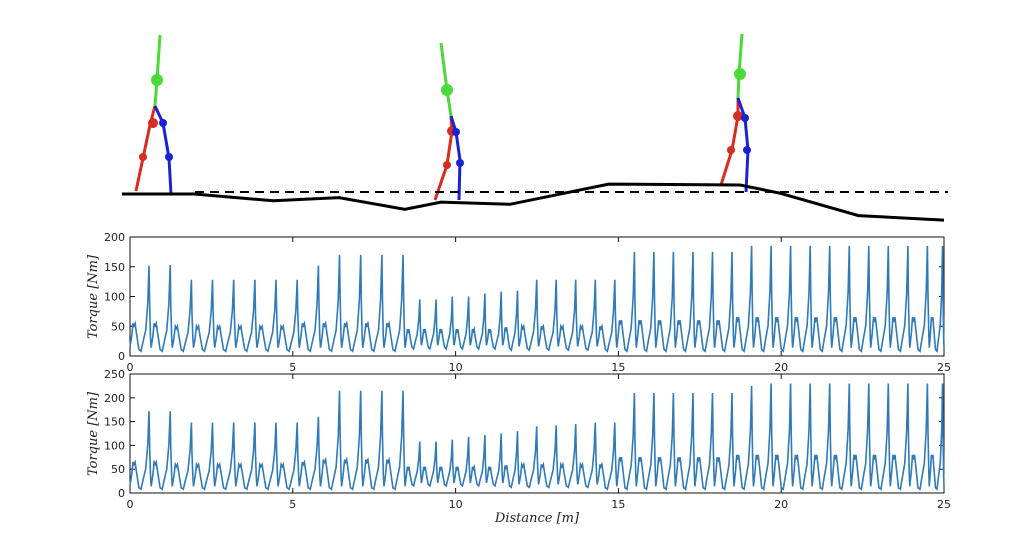  Describe the element at coordinates (114, 374) in the screenshot. I see `y-tick-label: 250` at that location.